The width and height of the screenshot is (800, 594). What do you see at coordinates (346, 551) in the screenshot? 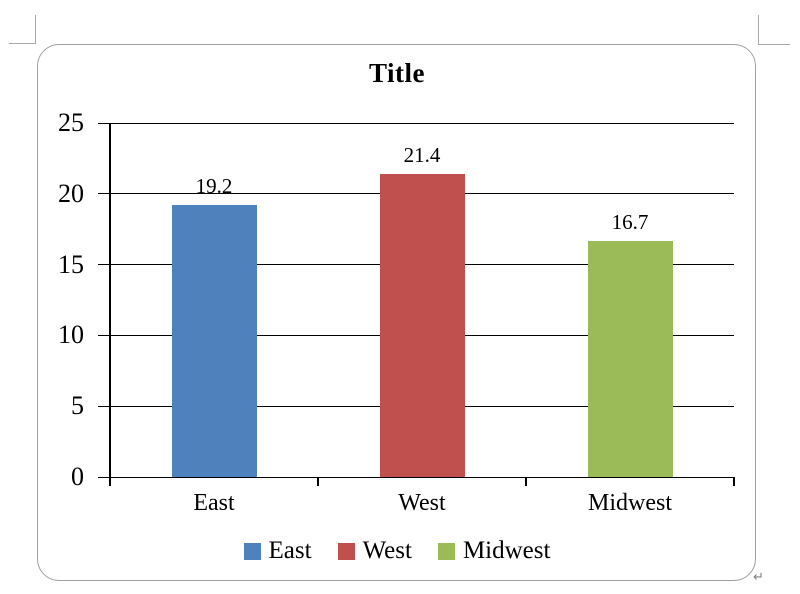
I see `legend-swatch-west` at bounding box center [346, 551].